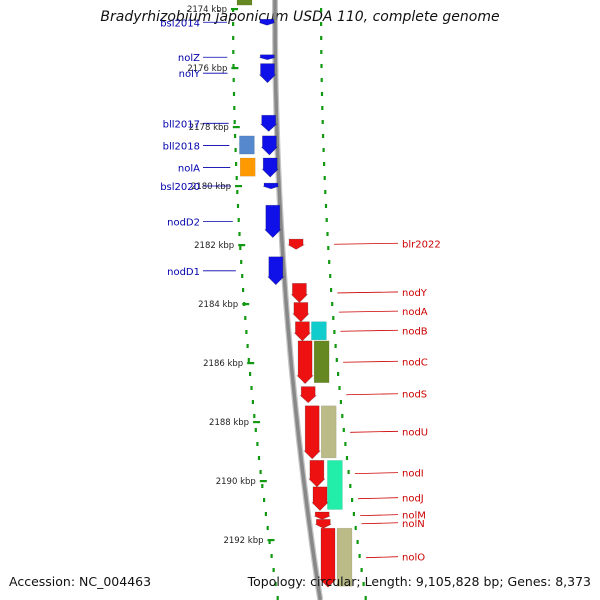  What do you see at coordinates (322, 515) in the screenshot?
I see `gene-nolM` at bounding box center [322, 515].